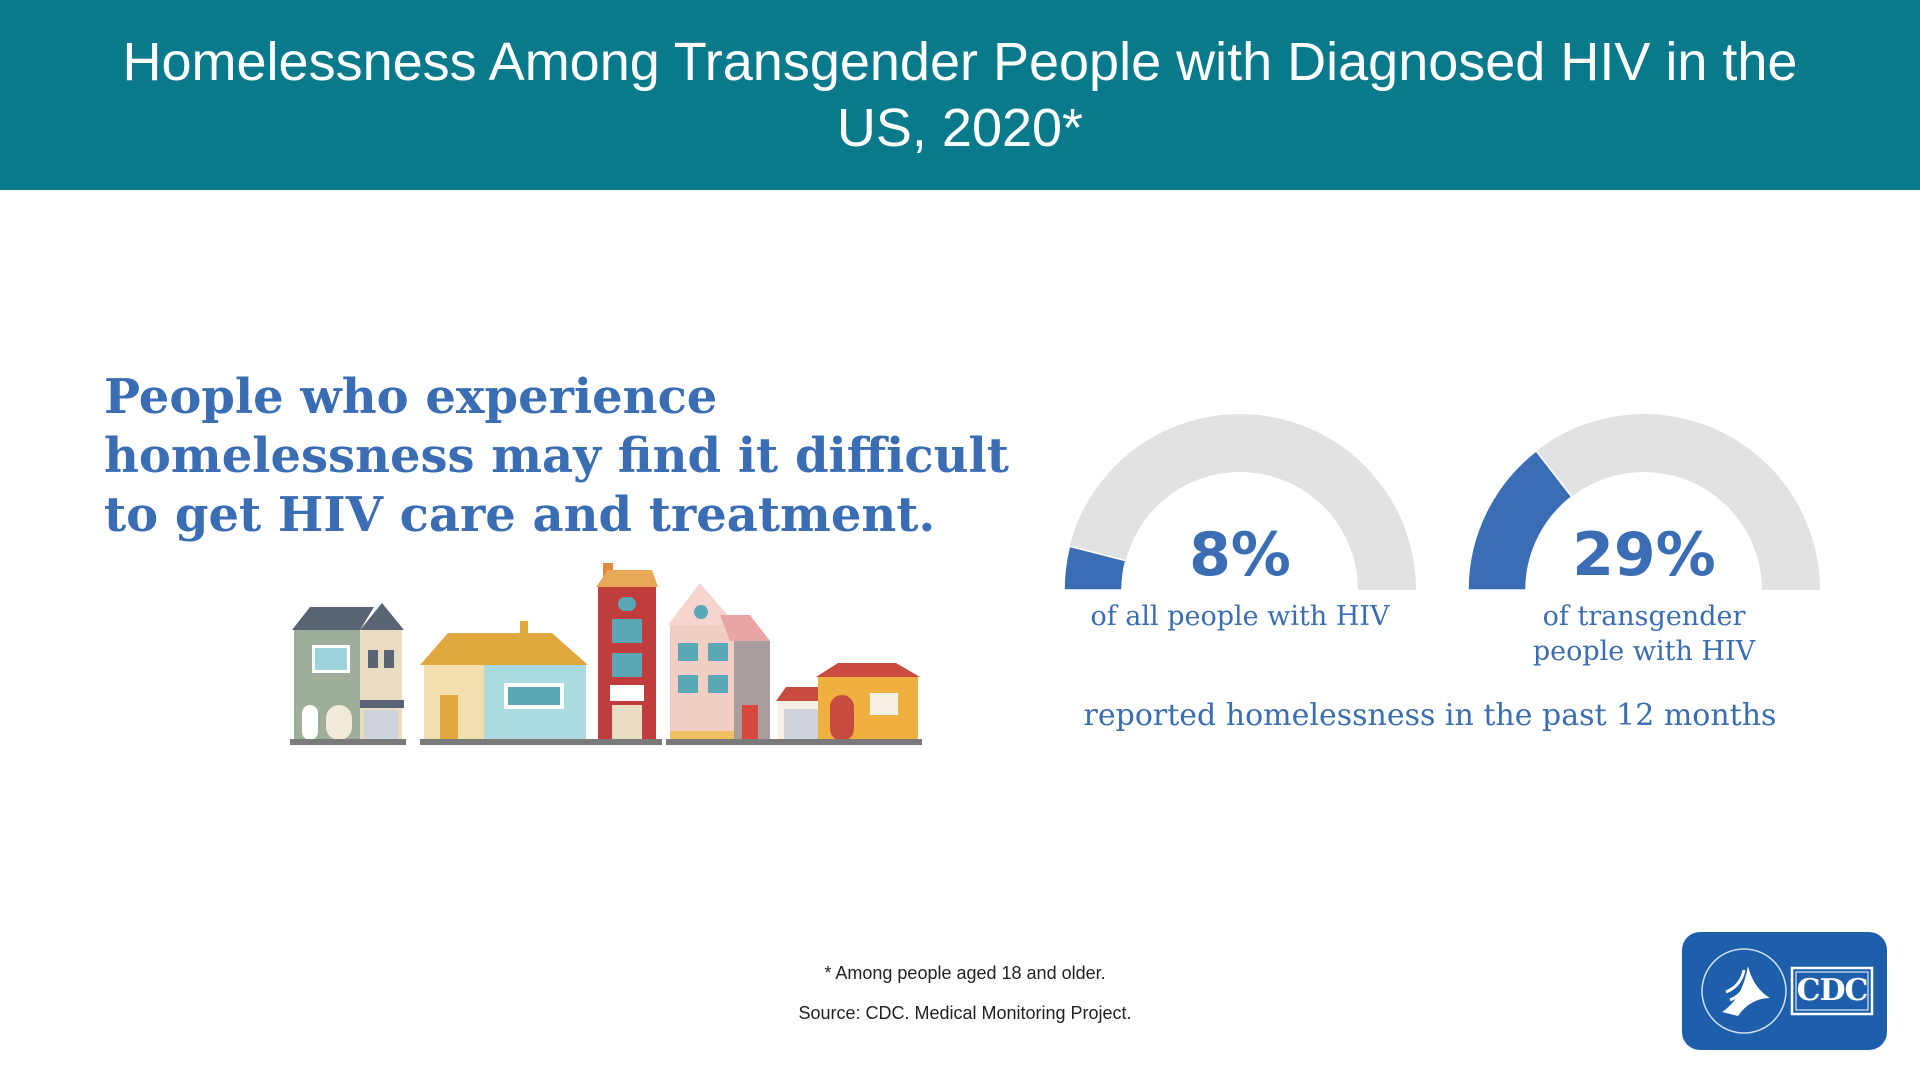 The width and height of the screenshot is (1920, 1080). I want to click on house-small-yellow, so click(848, 704).